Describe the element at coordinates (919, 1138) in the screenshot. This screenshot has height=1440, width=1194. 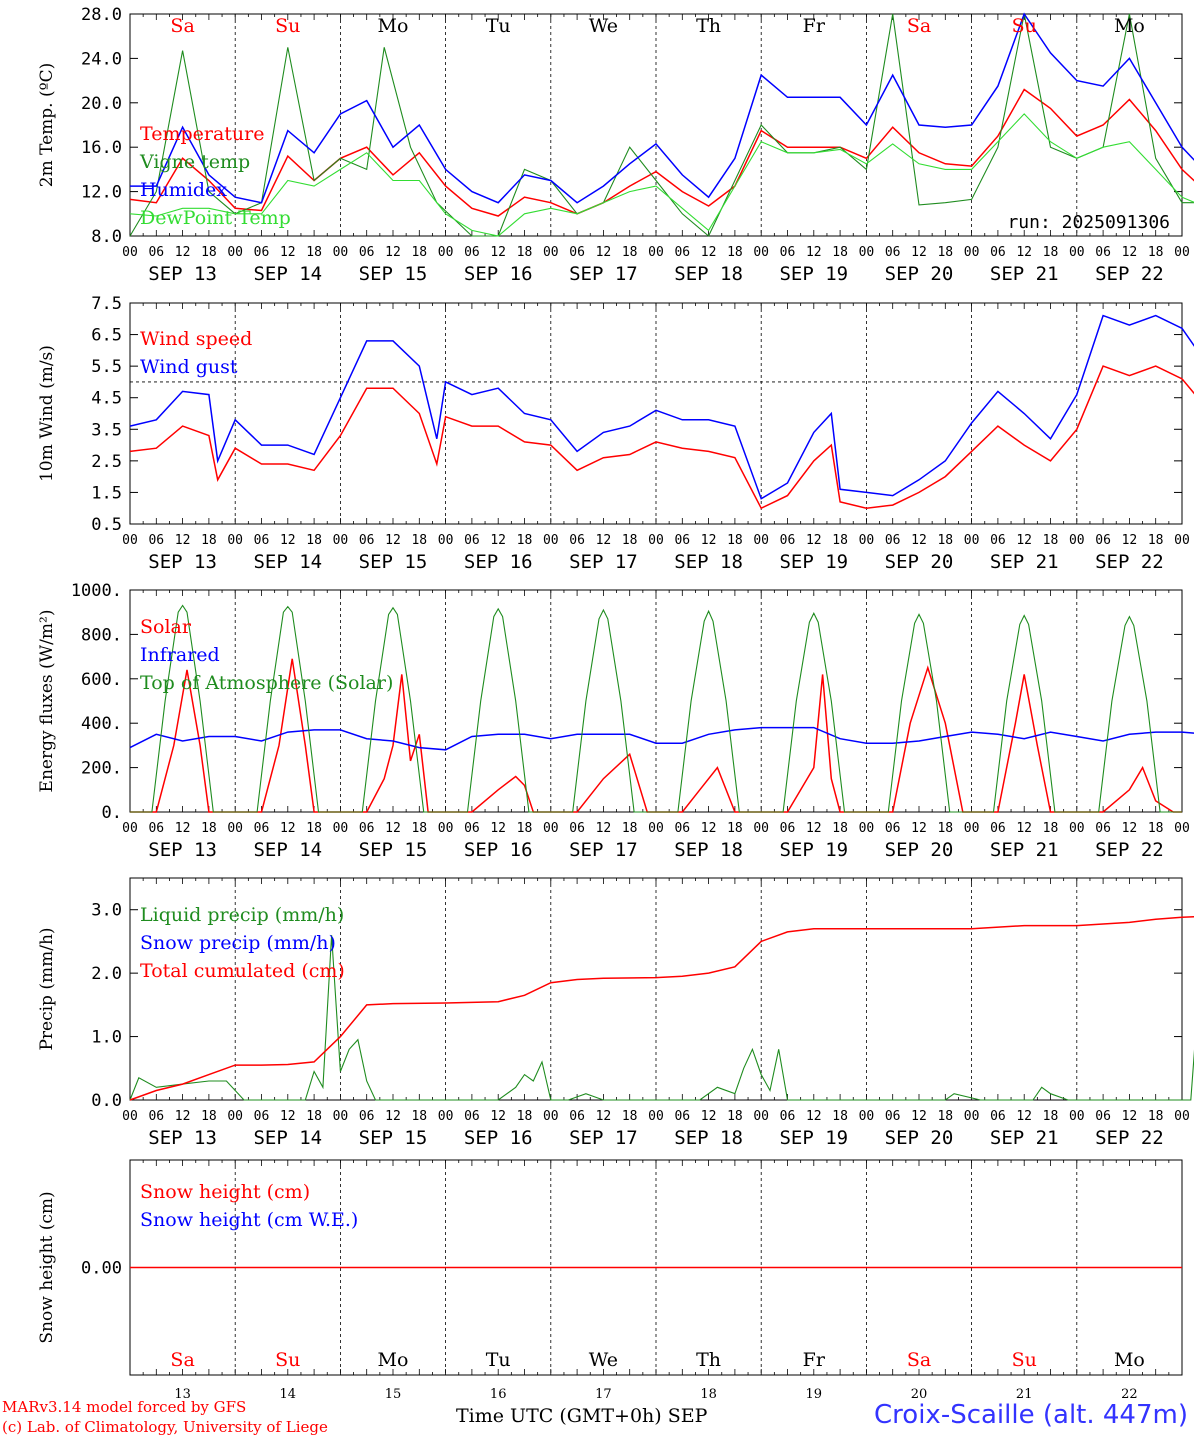
I see `x-date-label: SEP 20` at that location.